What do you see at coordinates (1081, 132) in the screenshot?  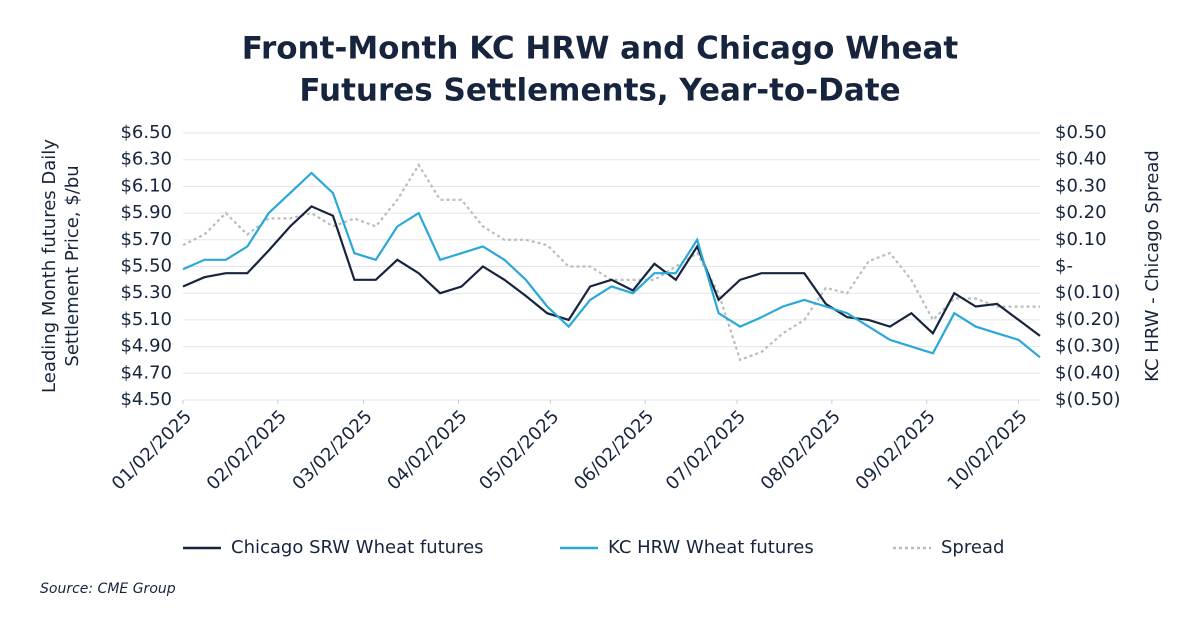 I see `y2-tick-label: $0.50` at bounding box center [1081, 132].